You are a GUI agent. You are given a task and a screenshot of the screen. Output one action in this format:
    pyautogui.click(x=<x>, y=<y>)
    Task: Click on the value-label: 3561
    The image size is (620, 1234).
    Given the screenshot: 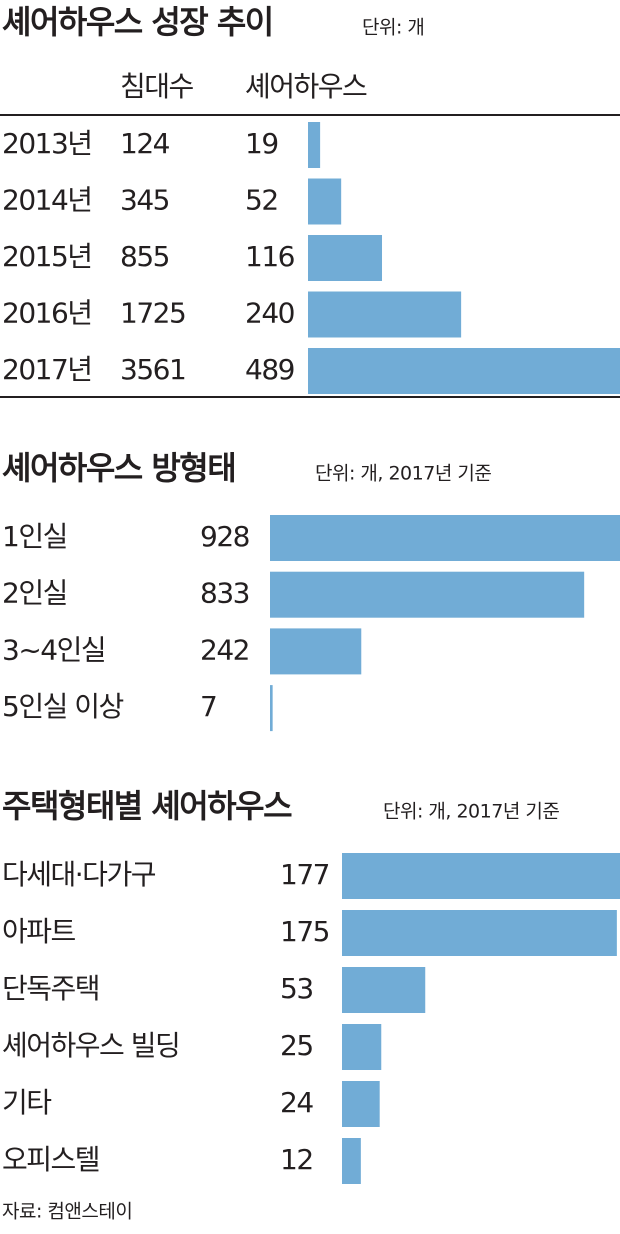 What is the action you would take?
    pyautogui.click(x=152, y=369)
    